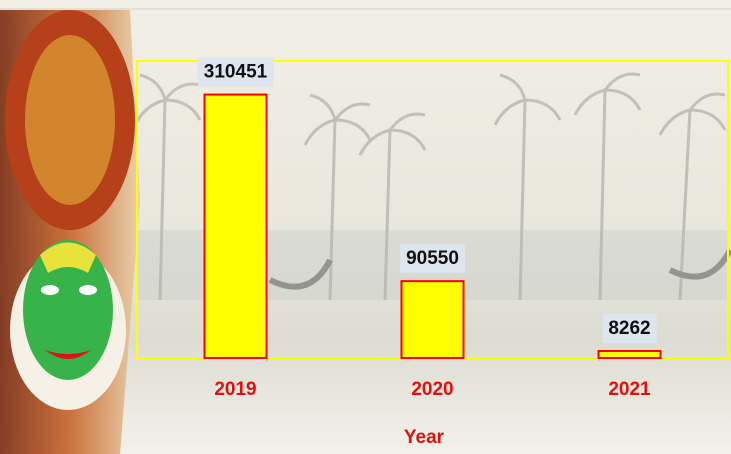 The height and width of the screenshot is (454, 731). I want to click on x-axis-label: Year, so click(424, 437).